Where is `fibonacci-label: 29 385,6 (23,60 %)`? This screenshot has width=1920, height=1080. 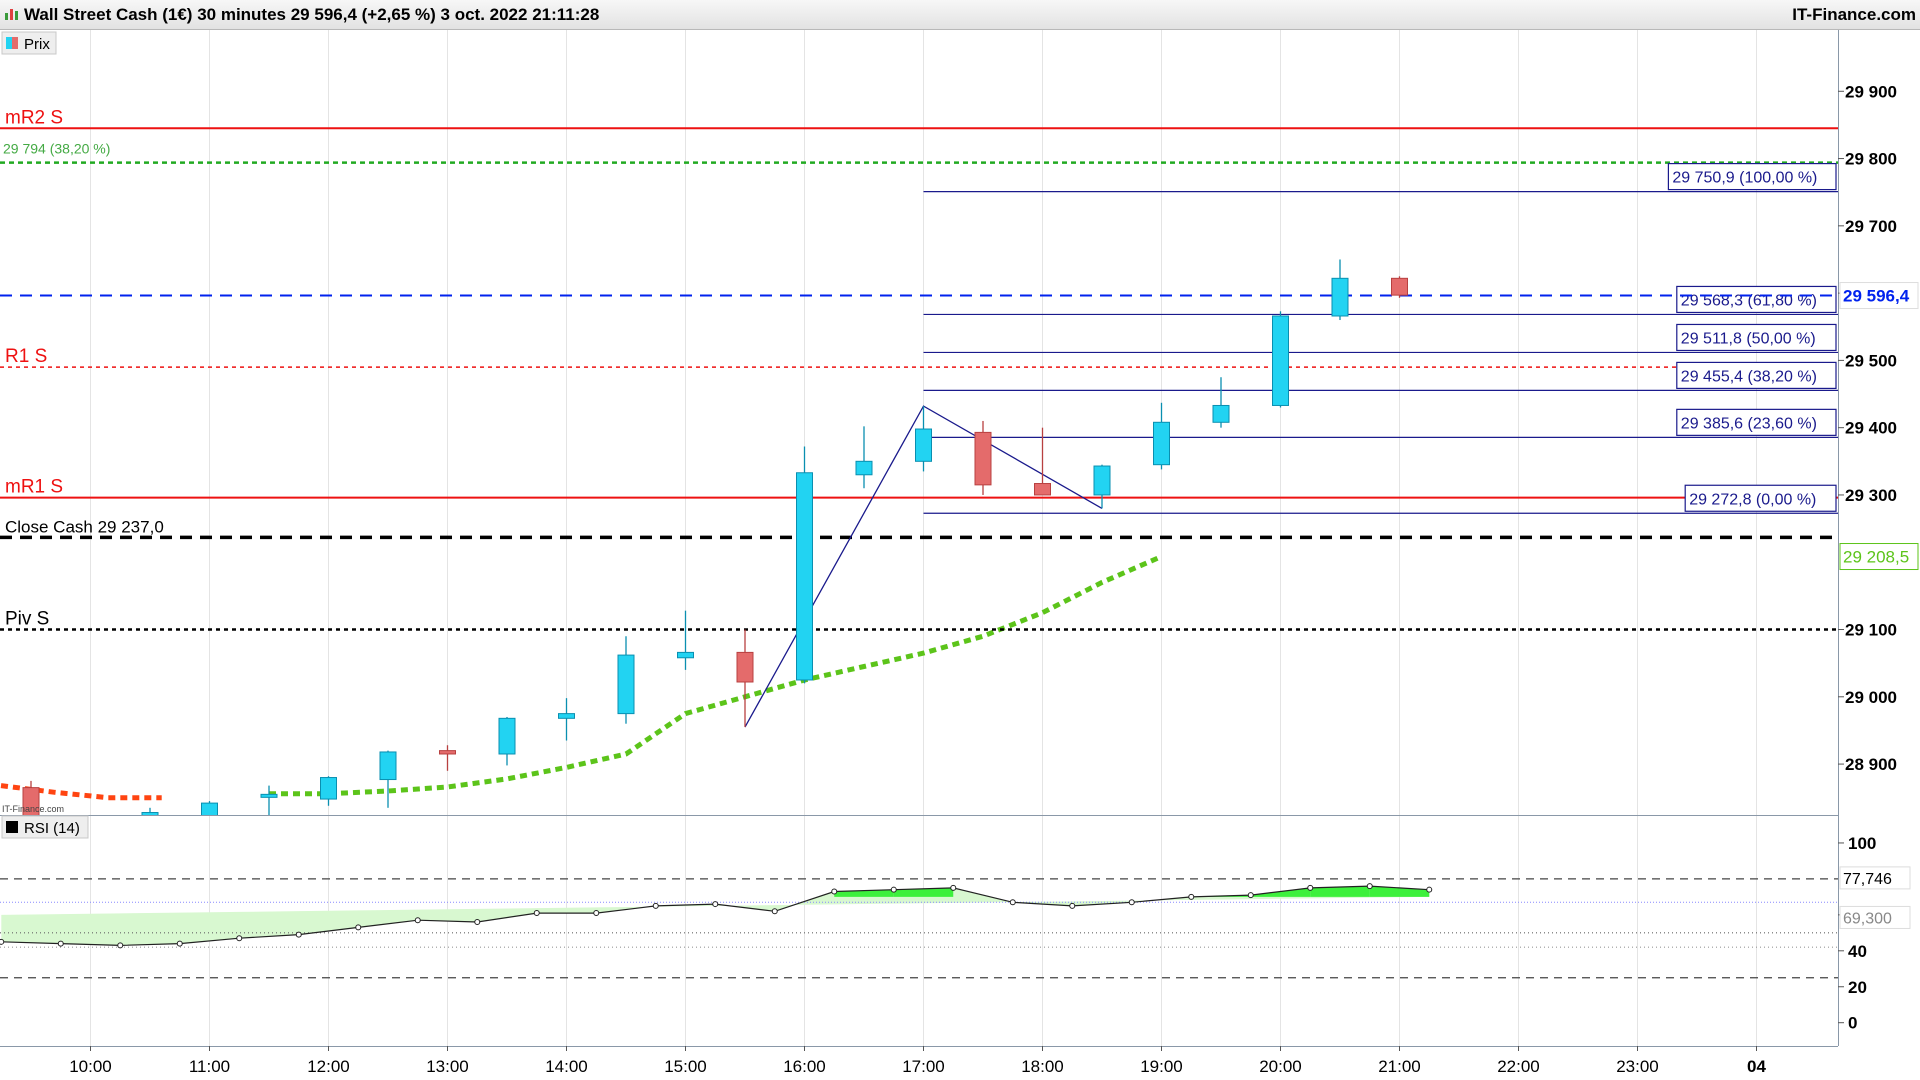 fibonacci-label: 29 385,6 (23,60 %) is located at coordinates (1749, 423).